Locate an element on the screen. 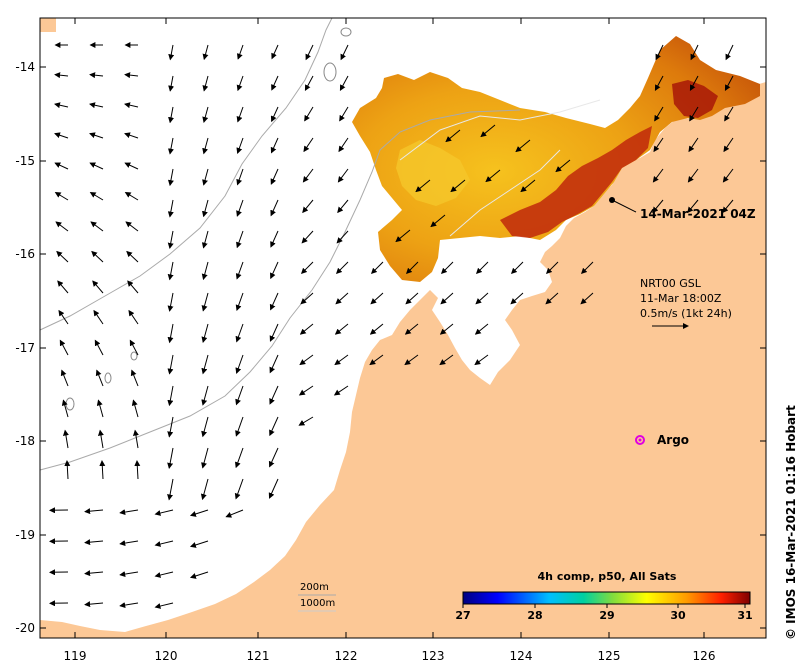 The image size is (809, 672). y-tick-label: -17 is located at coordinates (25, 348).